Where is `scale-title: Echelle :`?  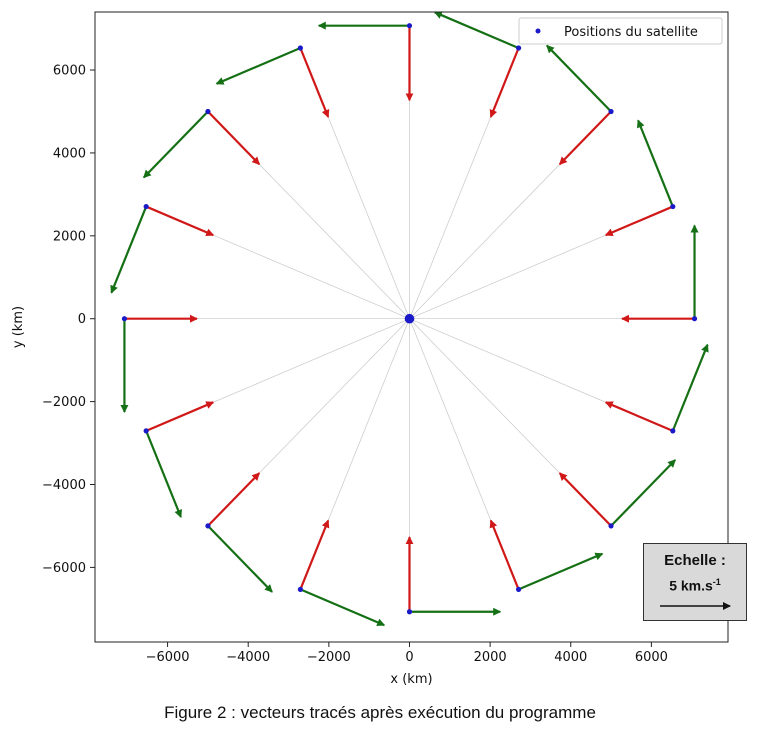
scale-title: Echelle : is located at coordinates (695, 560).